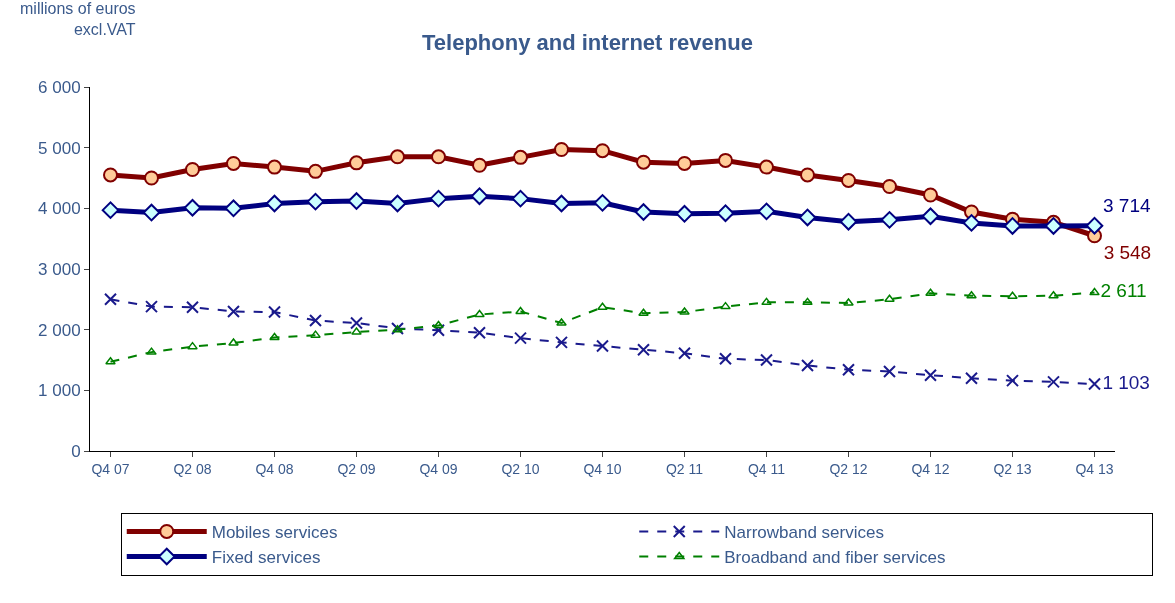 This screenshot has height=603, width=1175. What do you see at coordinates (110, 468) in the screenshot?
I see `x-tick-label: Q4 07` at bounding box center [110, 468].